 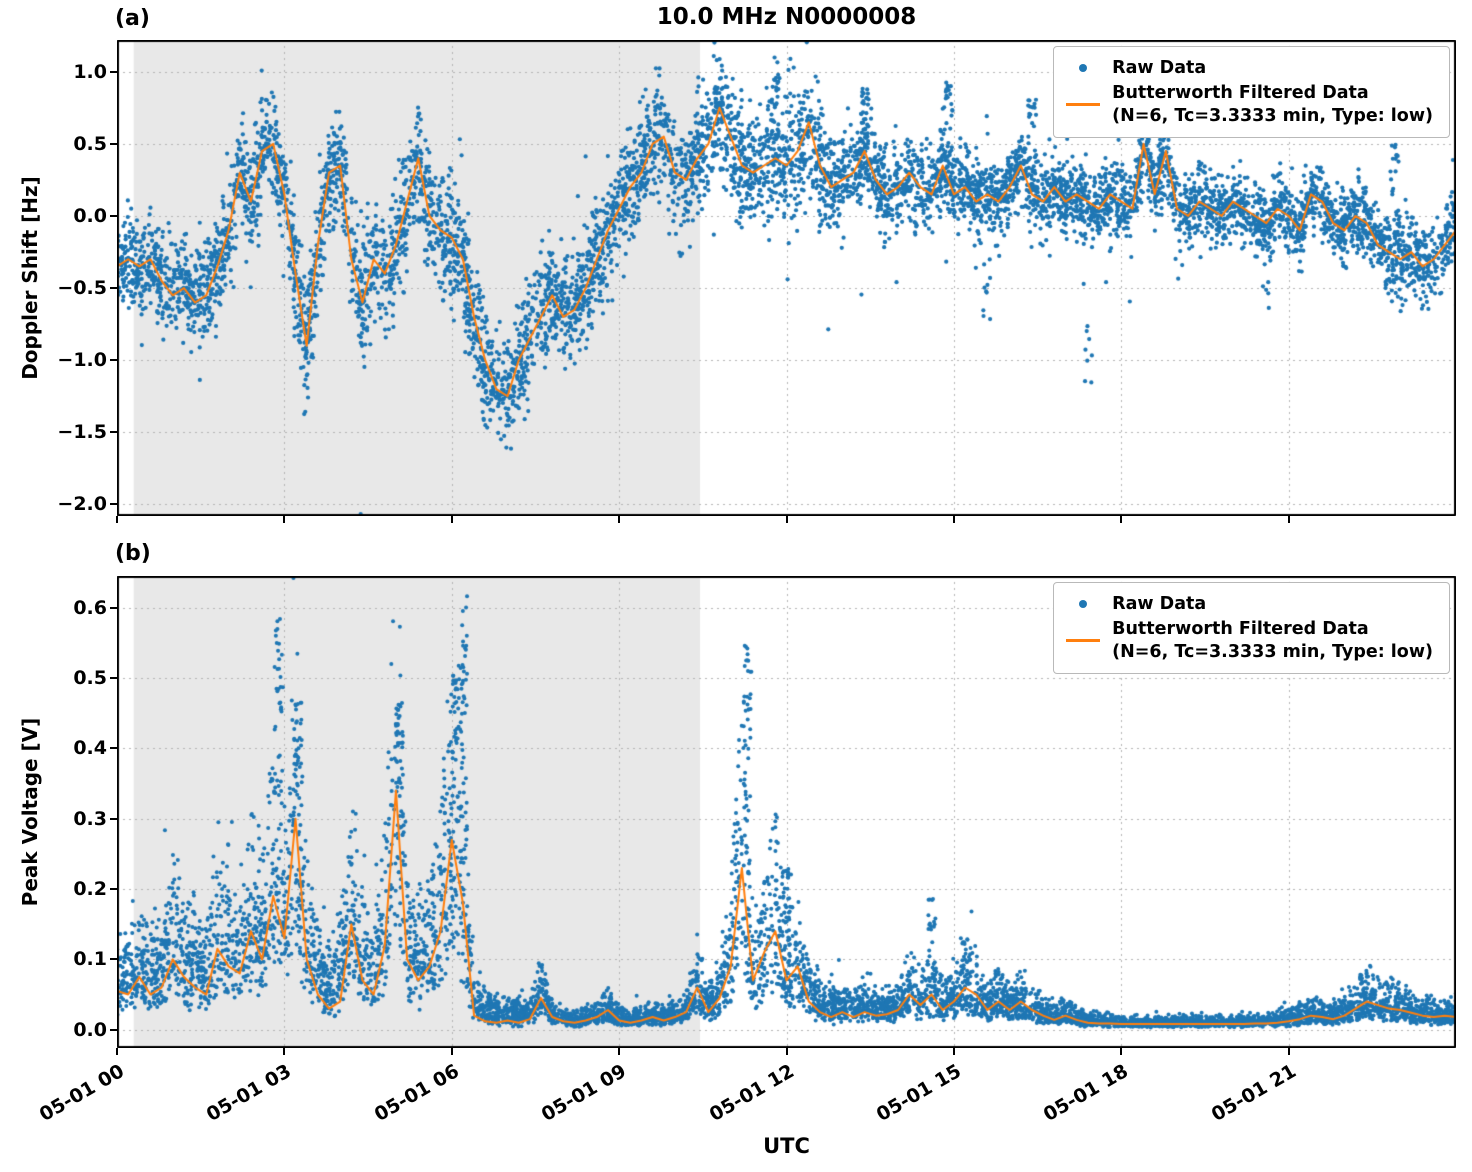 What do you see at coordinates (1253, 1093) in the screenshot?
I see `x-tick-label: 05-01 21` at bounding box center [1253, 1093].